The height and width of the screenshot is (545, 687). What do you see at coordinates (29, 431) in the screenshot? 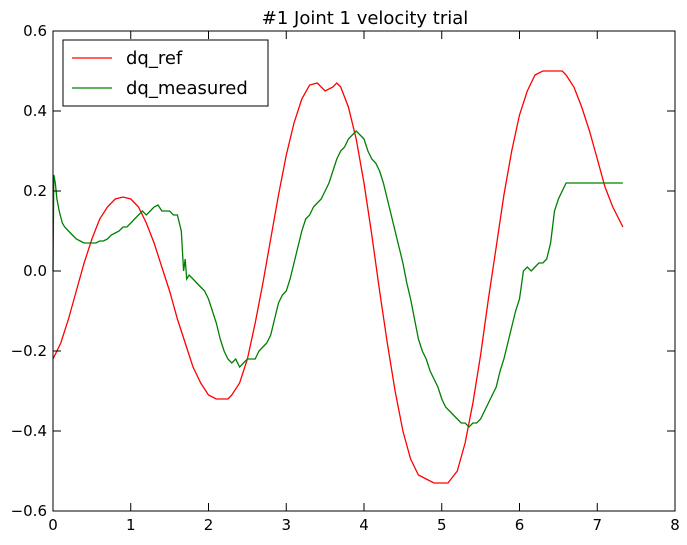
I see `y-tick-label: −0.4` at bounding box center [29, 431].